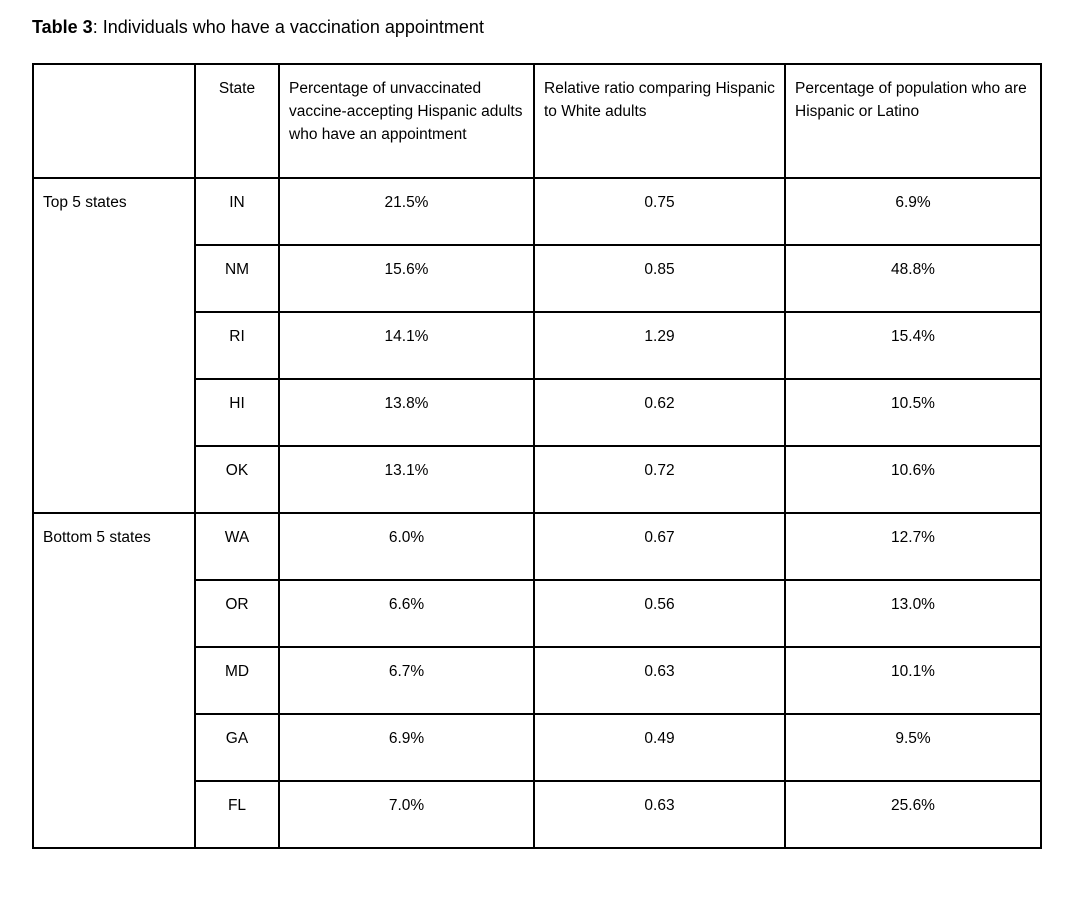  What do you see at coordinates (913, 613) in the screenshot?
I see `cell-population-pct: 13.0%` at bounding box center [913, 613].